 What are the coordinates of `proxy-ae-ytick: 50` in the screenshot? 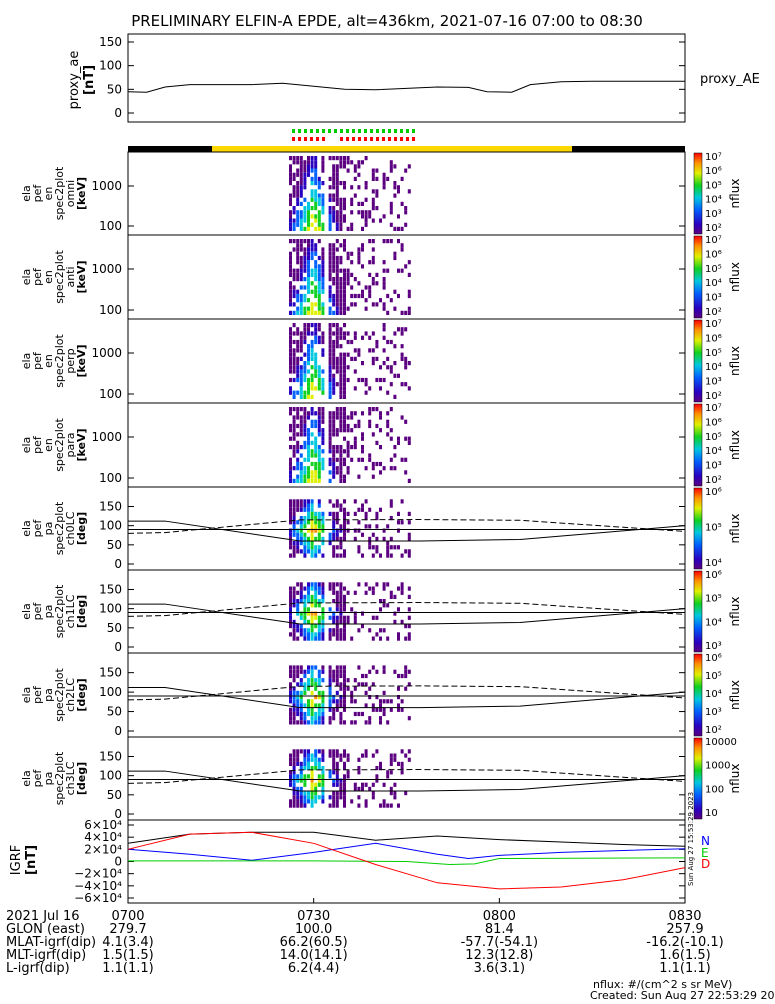 It's located at (114, 89).